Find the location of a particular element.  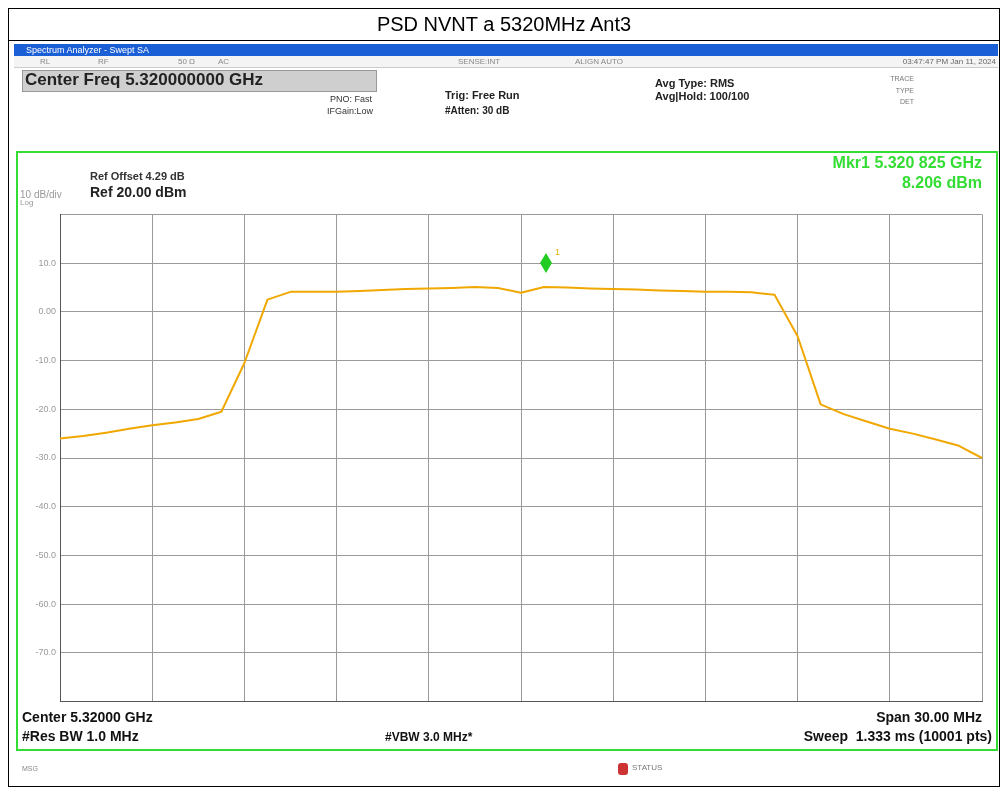

text: Trig: Free Run is located at coordinates (482, 95).